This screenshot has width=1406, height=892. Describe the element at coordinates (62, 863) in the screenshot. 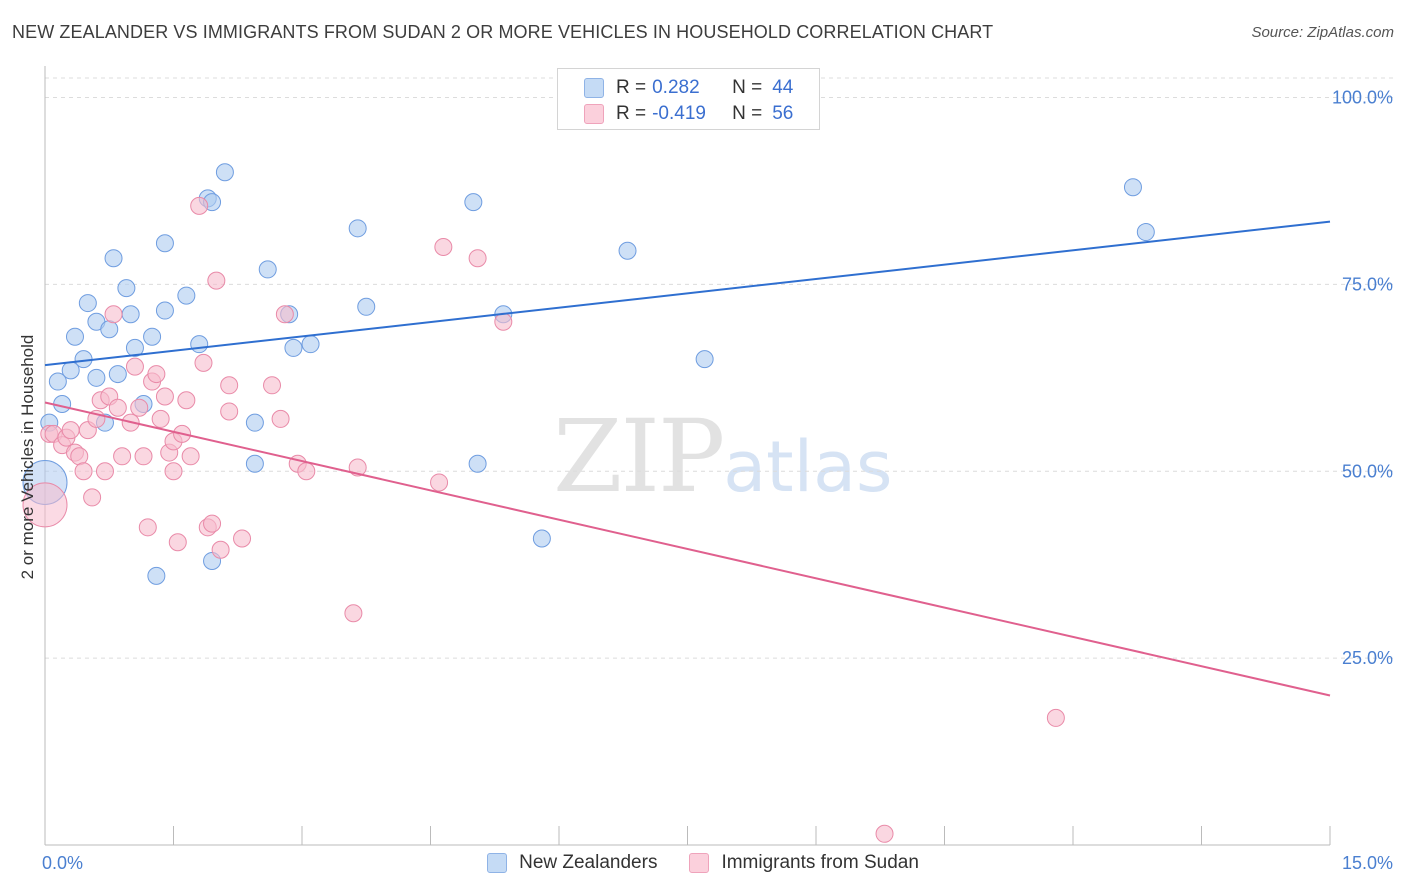

I see `x-tick-label: 0.0%` at that location.